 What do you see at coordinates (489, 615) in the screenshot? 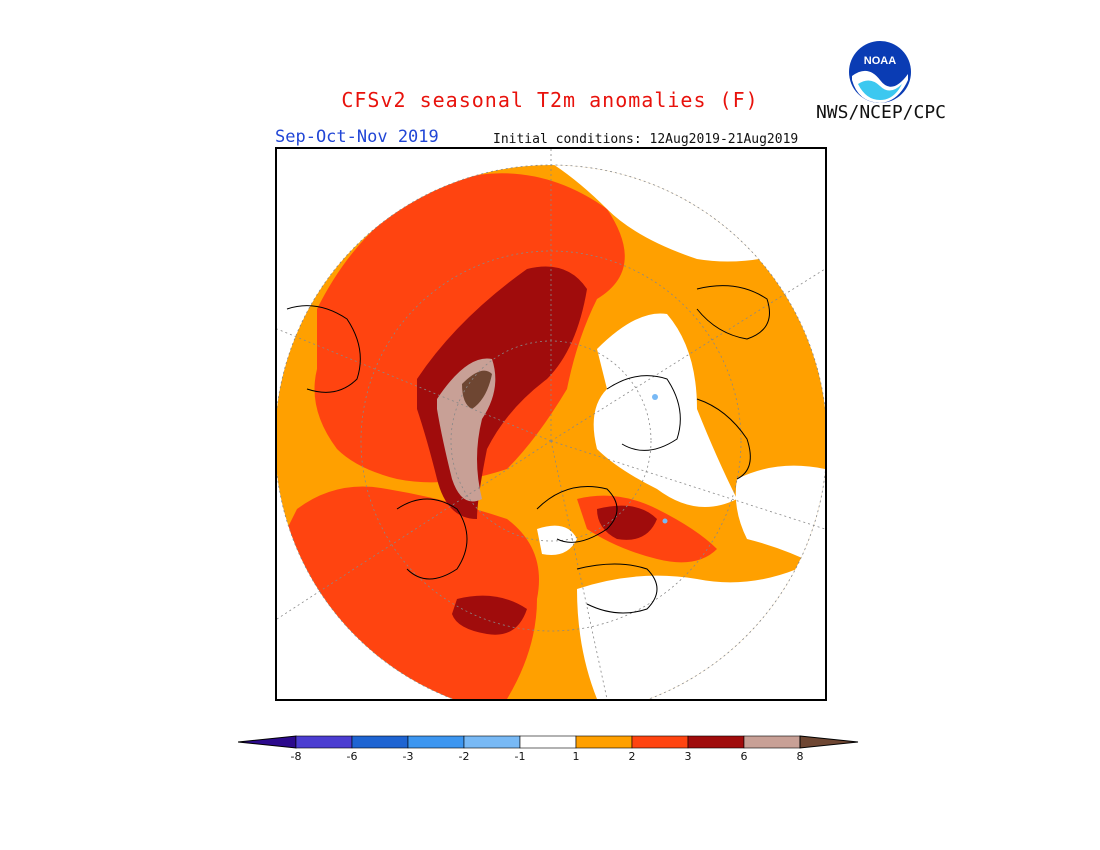
I see `anomaly-region-3to6-south` at bounding box center [489, 615].